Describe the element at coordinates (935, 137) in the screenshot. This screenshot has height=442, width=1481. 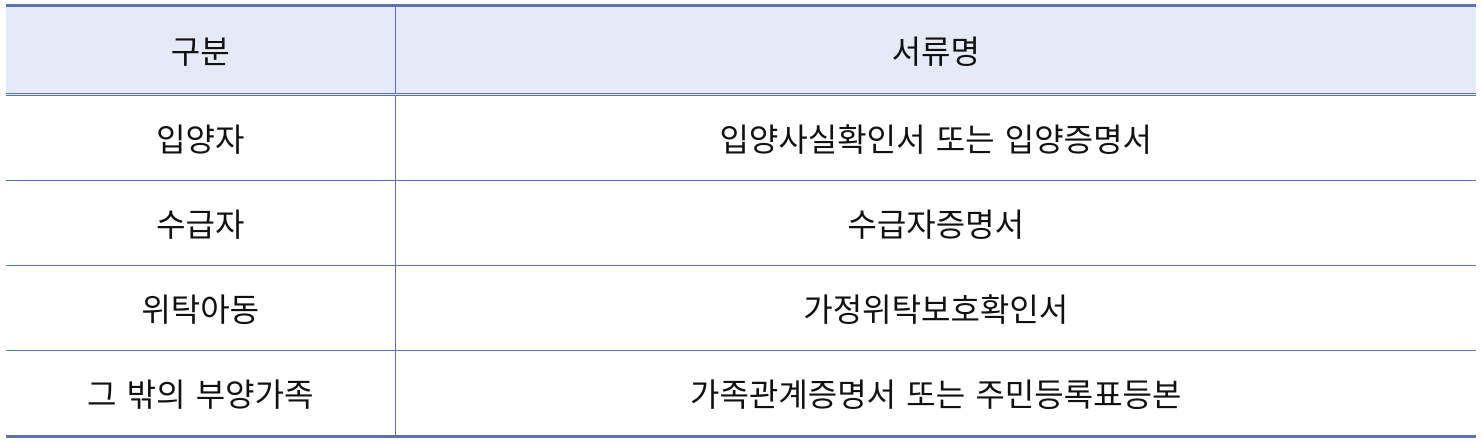
I see `row-document: 입양사실확인서 또는 입양증명서` at that location.